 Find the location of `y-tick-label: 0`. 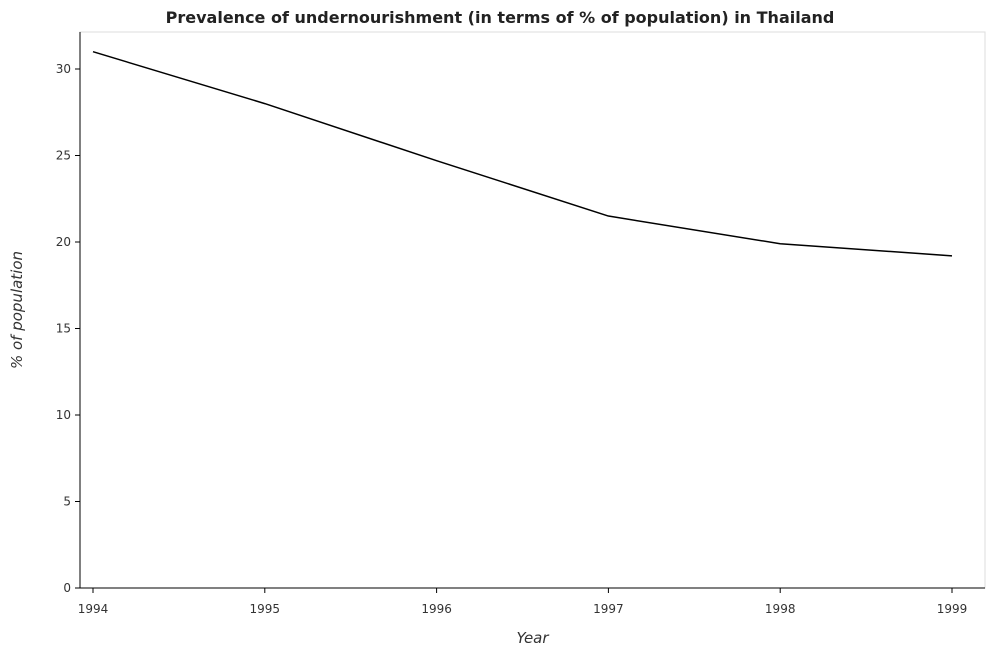

y-tick-label: 0 is located at coordinates (67, 588).